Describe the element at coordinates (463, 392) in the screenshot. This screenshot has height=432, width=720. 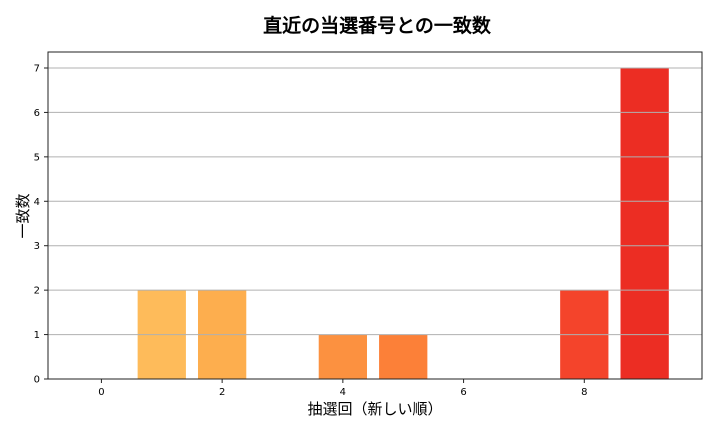
I see `x-tick-label: 6` at that location.